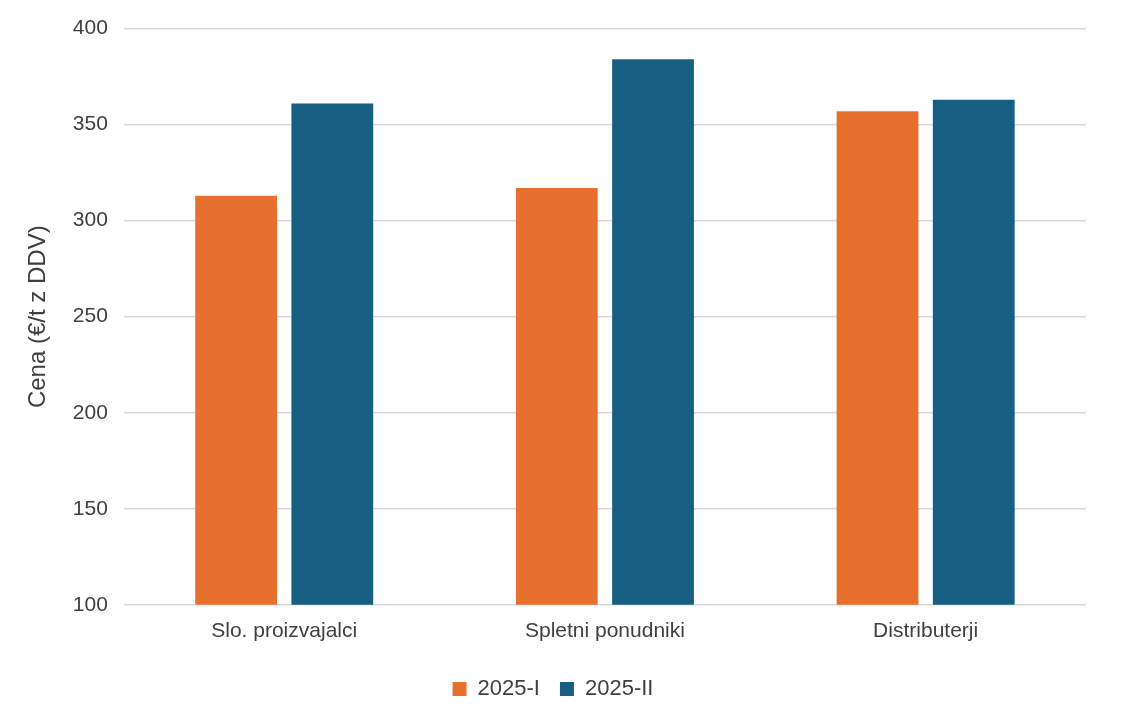 This screenshot has width=1121, height=720. What do you see at coordinates (508, 688) in the screenshot?
I see `legend-label: 2025-I` at bounding box center [508, 688].